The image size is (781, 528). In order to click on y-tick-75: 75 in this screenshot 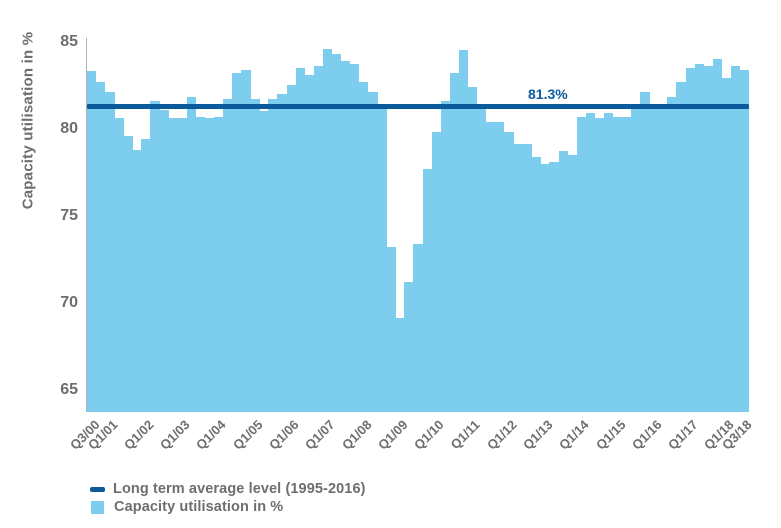, I will do `click(69, 215)`.